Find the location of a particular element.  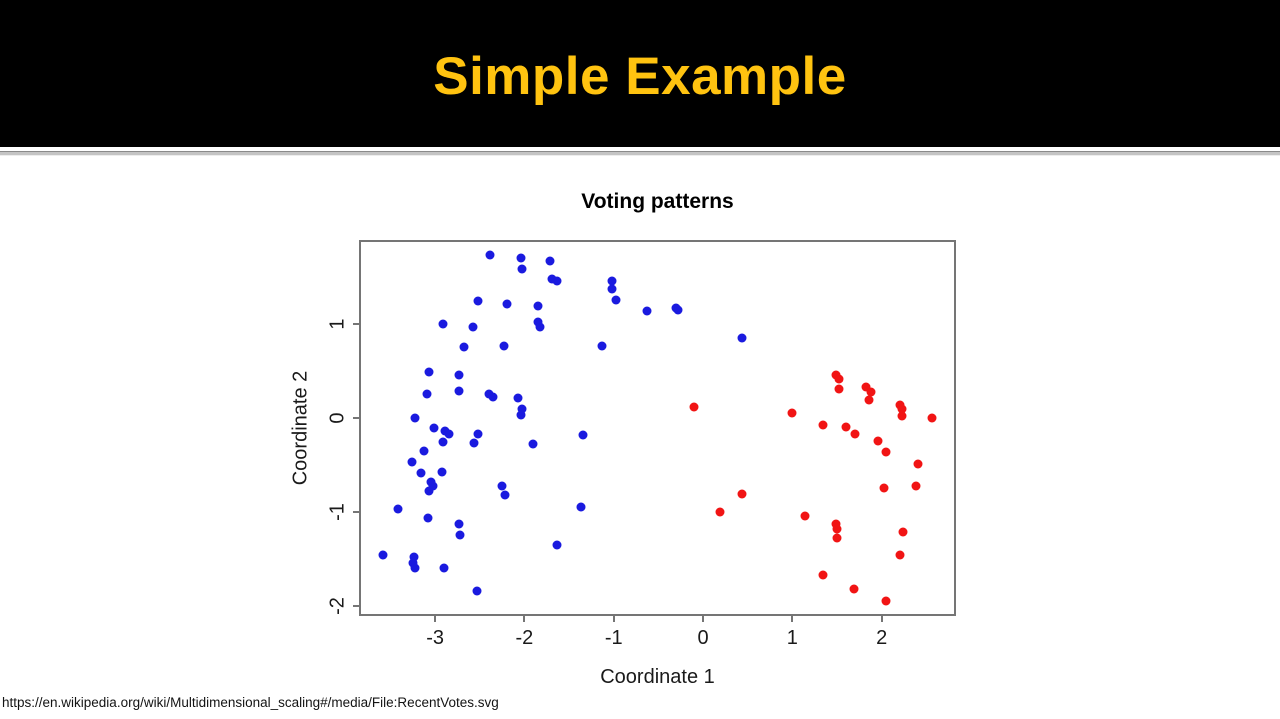

y-axis-tick-label: 0 is located at coordinates (337, 418).